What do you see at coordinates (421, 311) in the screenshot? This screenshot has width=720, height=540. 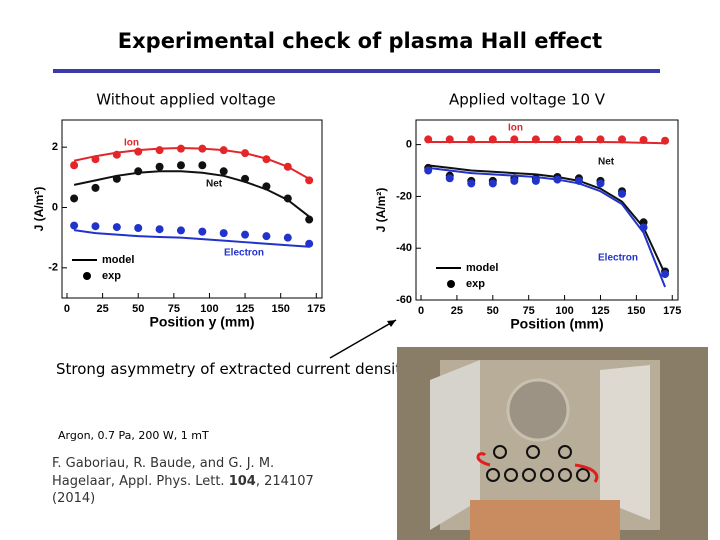 I see `x-tick-label: 0` at bounding box center [421, 311].